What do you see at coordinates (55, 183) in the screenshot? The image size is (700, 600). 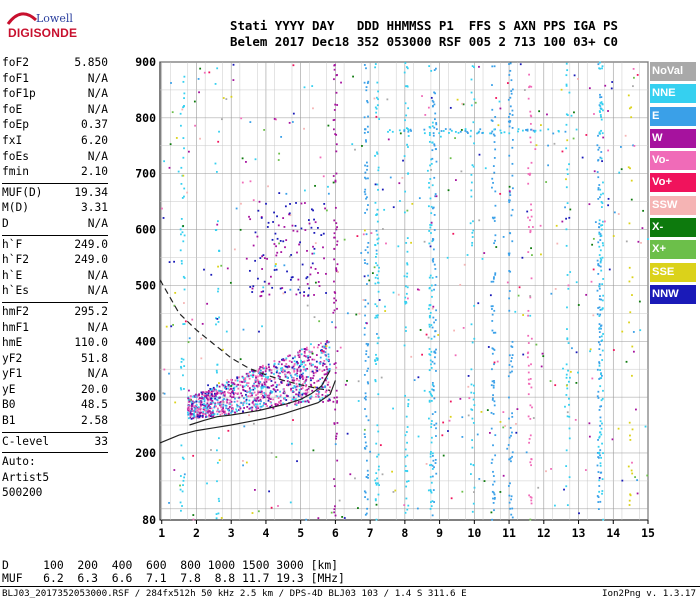 I see `param-separator` at bounding box center [55, 183].